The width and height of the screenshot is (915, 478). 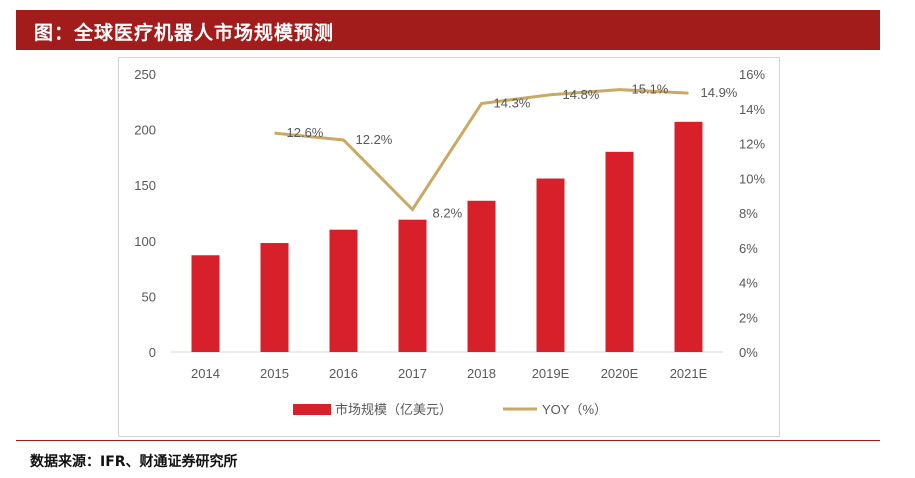 I want to click on left-axis-tick-label: 200, so click(x=145, y=130).